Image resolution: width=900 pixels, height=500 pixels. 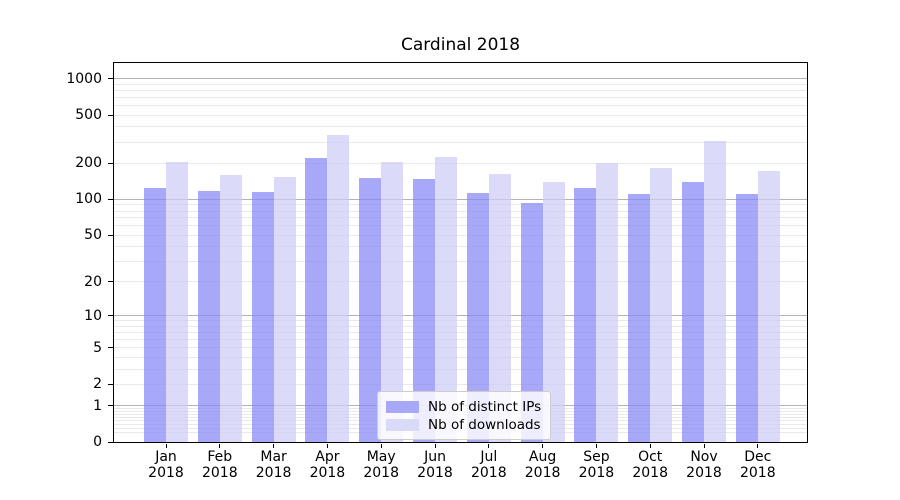 What do you see at coordinates (219, 465) in the screenshot?
I see `x-tick-label: Feb 2018` at bounding box center [219, 465].